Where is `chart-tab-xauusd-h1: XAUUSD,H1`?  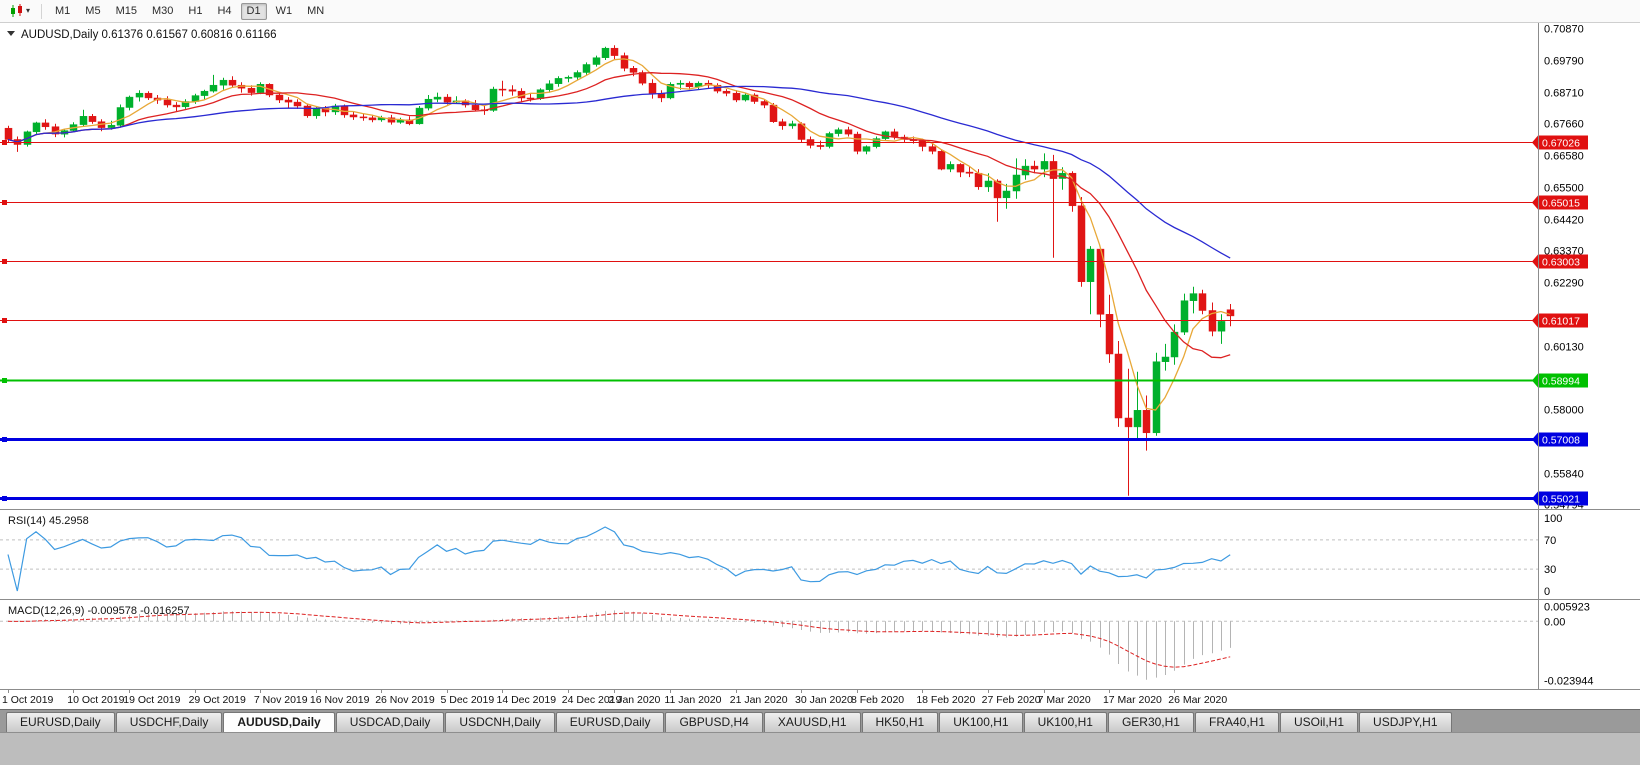 chart-tab-xauusd-h1: XAUUSD,H1 is located at coordinates (812, 722).